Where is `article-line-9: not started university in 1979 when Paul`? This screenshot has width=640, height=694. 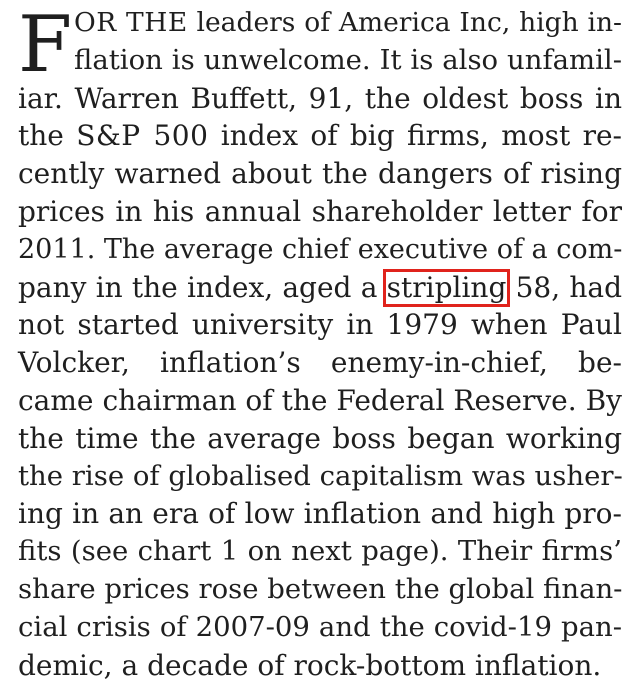
article-line-9: not started university in 1979 when Paul is located at coordinates (320, 325).